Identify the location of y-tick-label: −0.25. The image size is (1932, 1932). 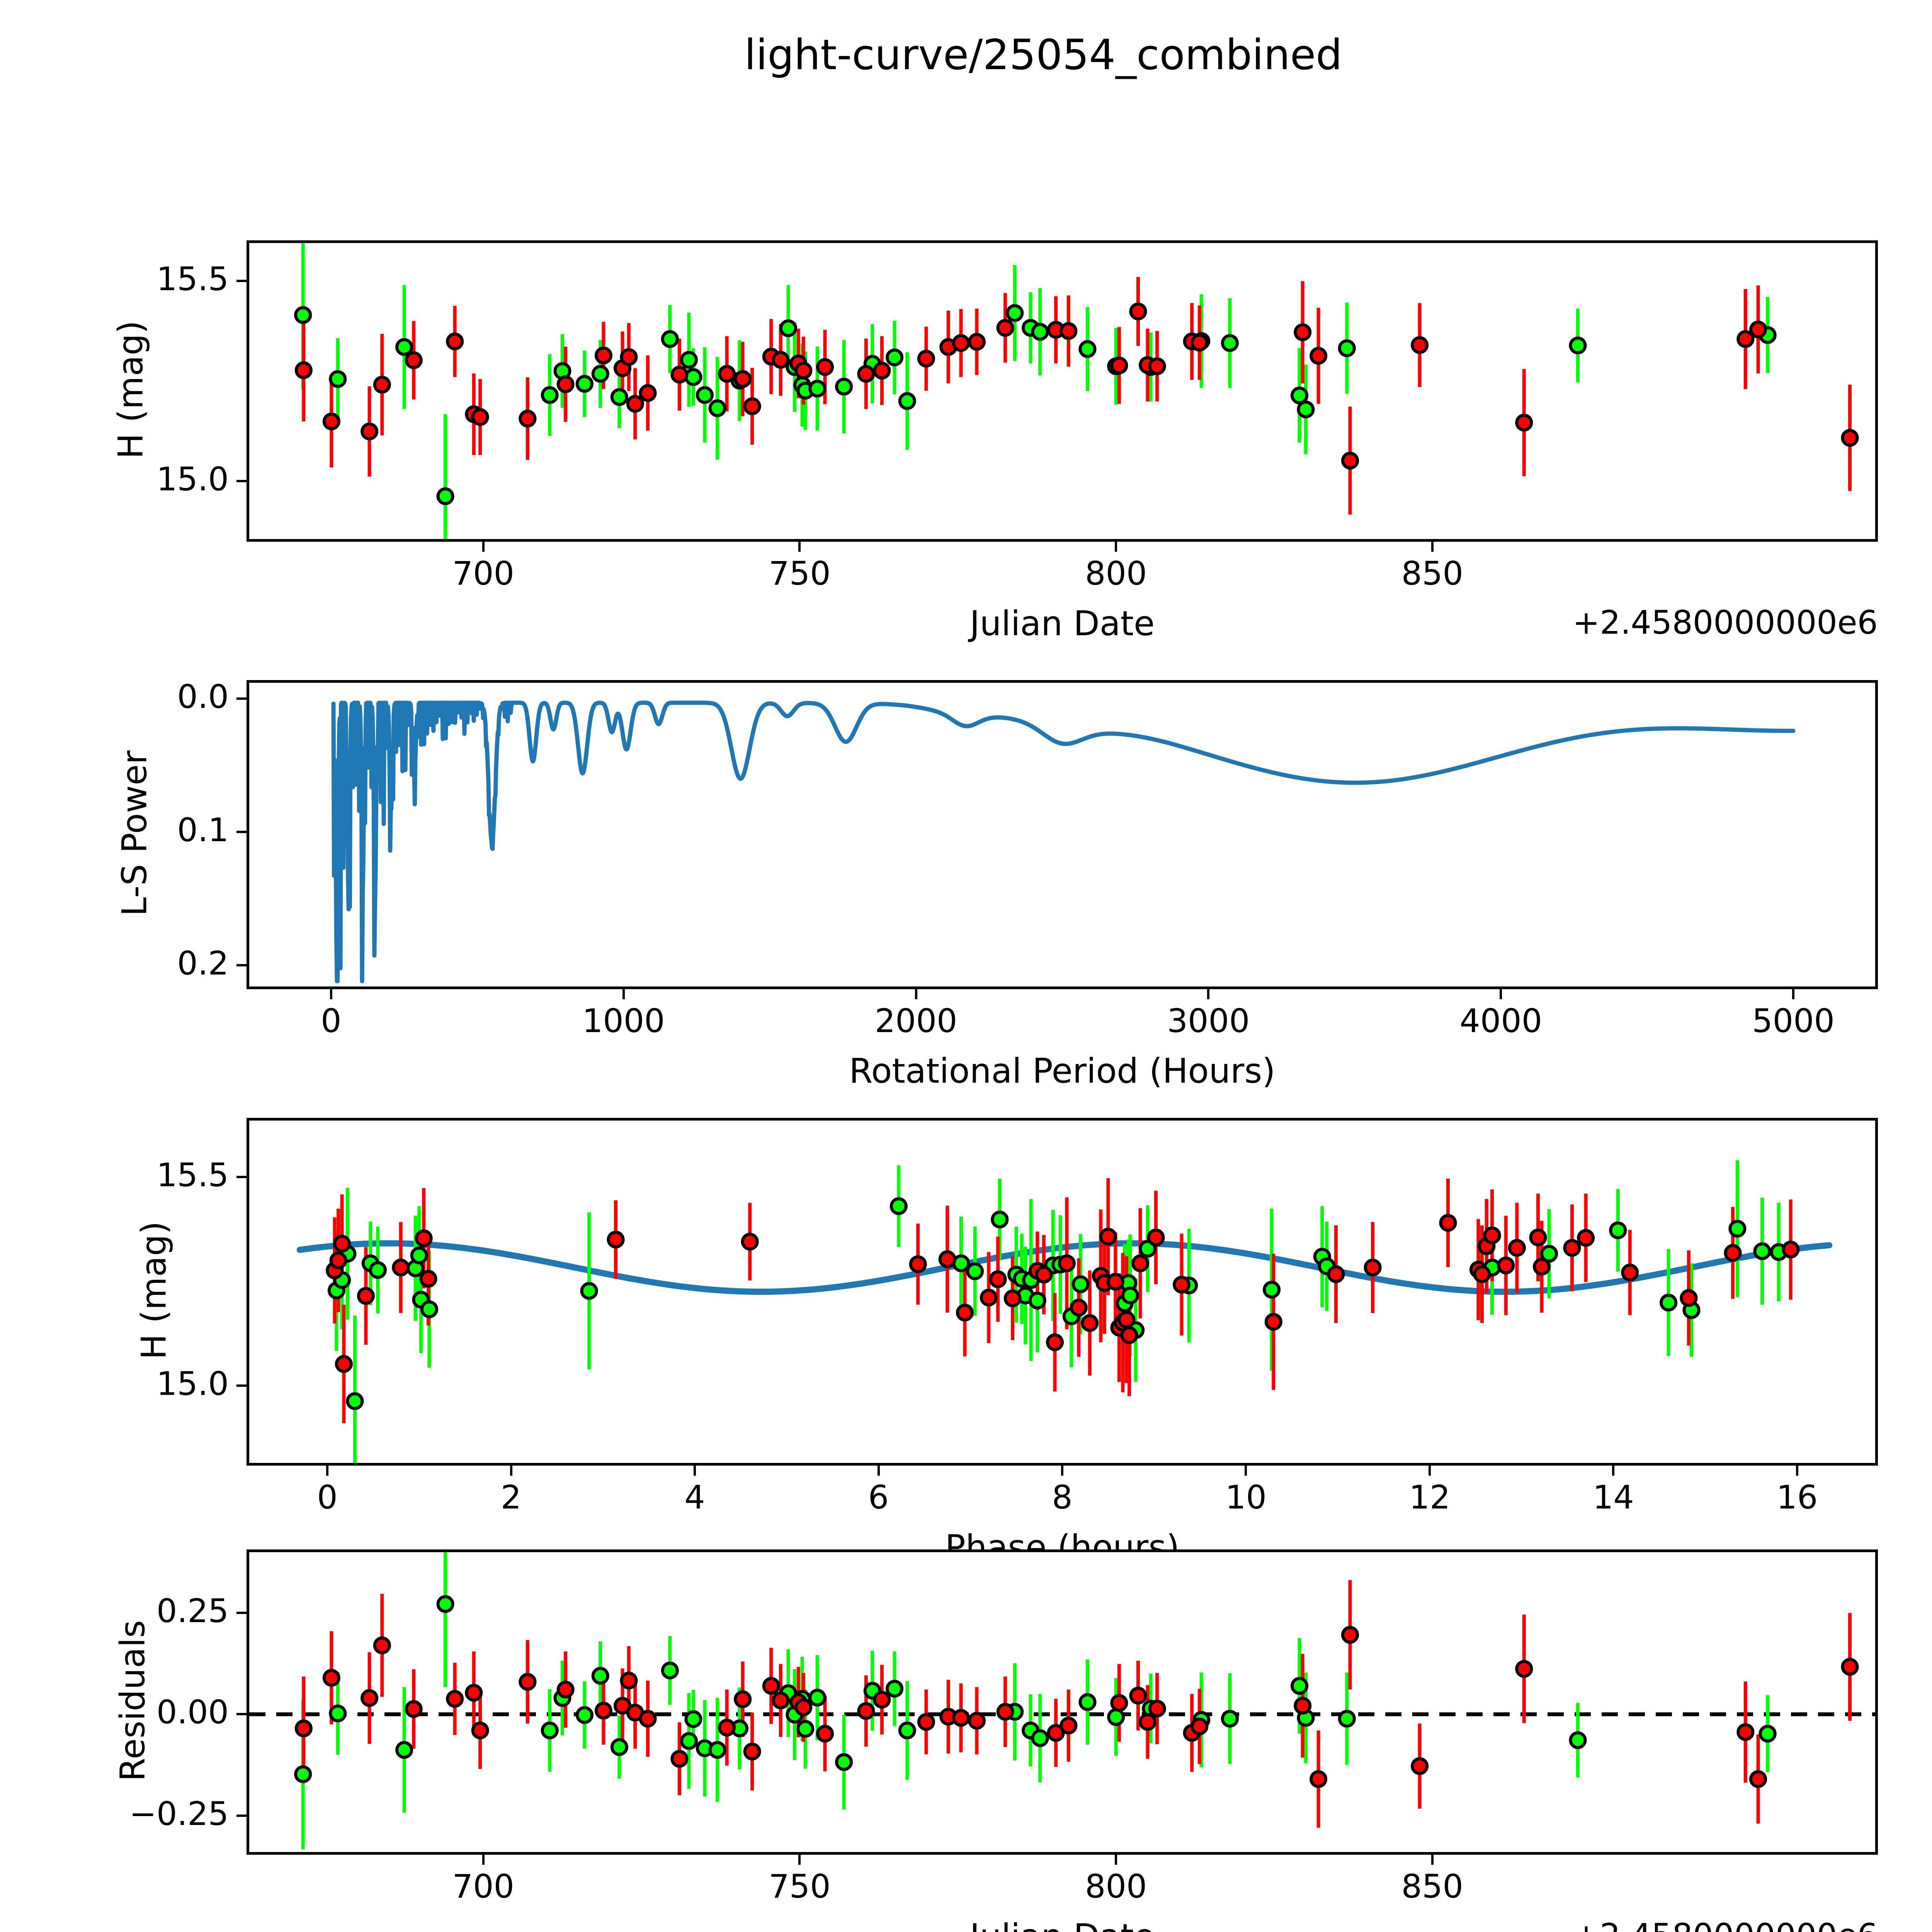
(179, 1813).